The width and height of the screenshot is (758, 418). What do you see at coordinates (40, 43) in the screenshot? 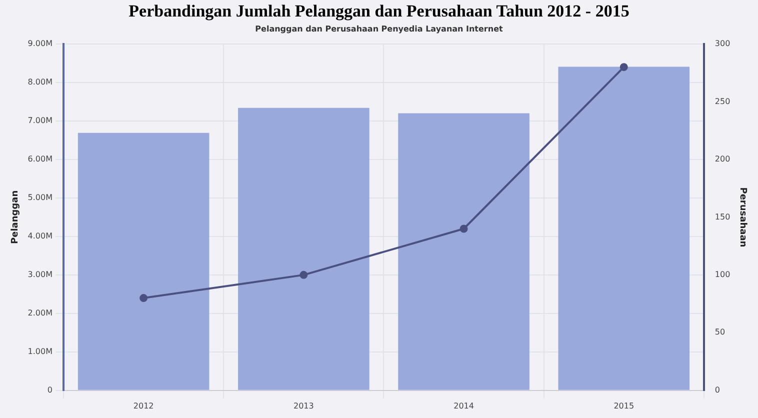
I see `y-tick-label: 9.00M` at bounding box center [40, 43].